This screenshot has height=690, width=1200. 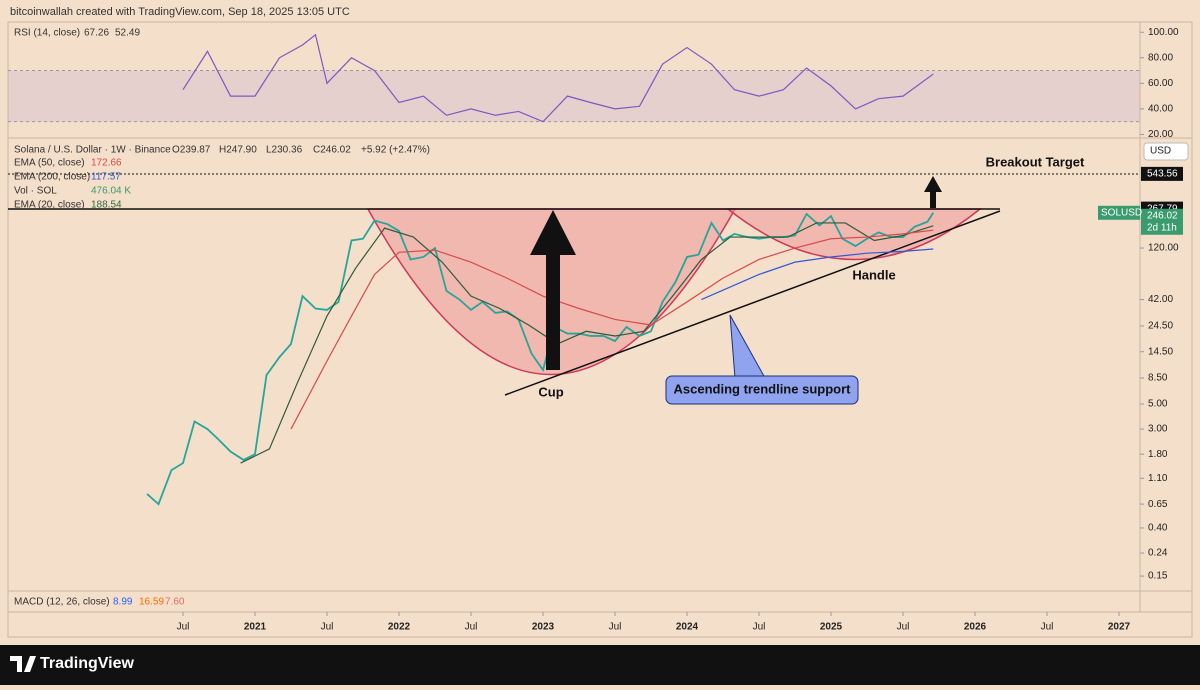 What do you see at coordinates (1160, 134) in the screenshot?
I see `rsi-tick-label: 20.00` at bounding box center [1160, 134].